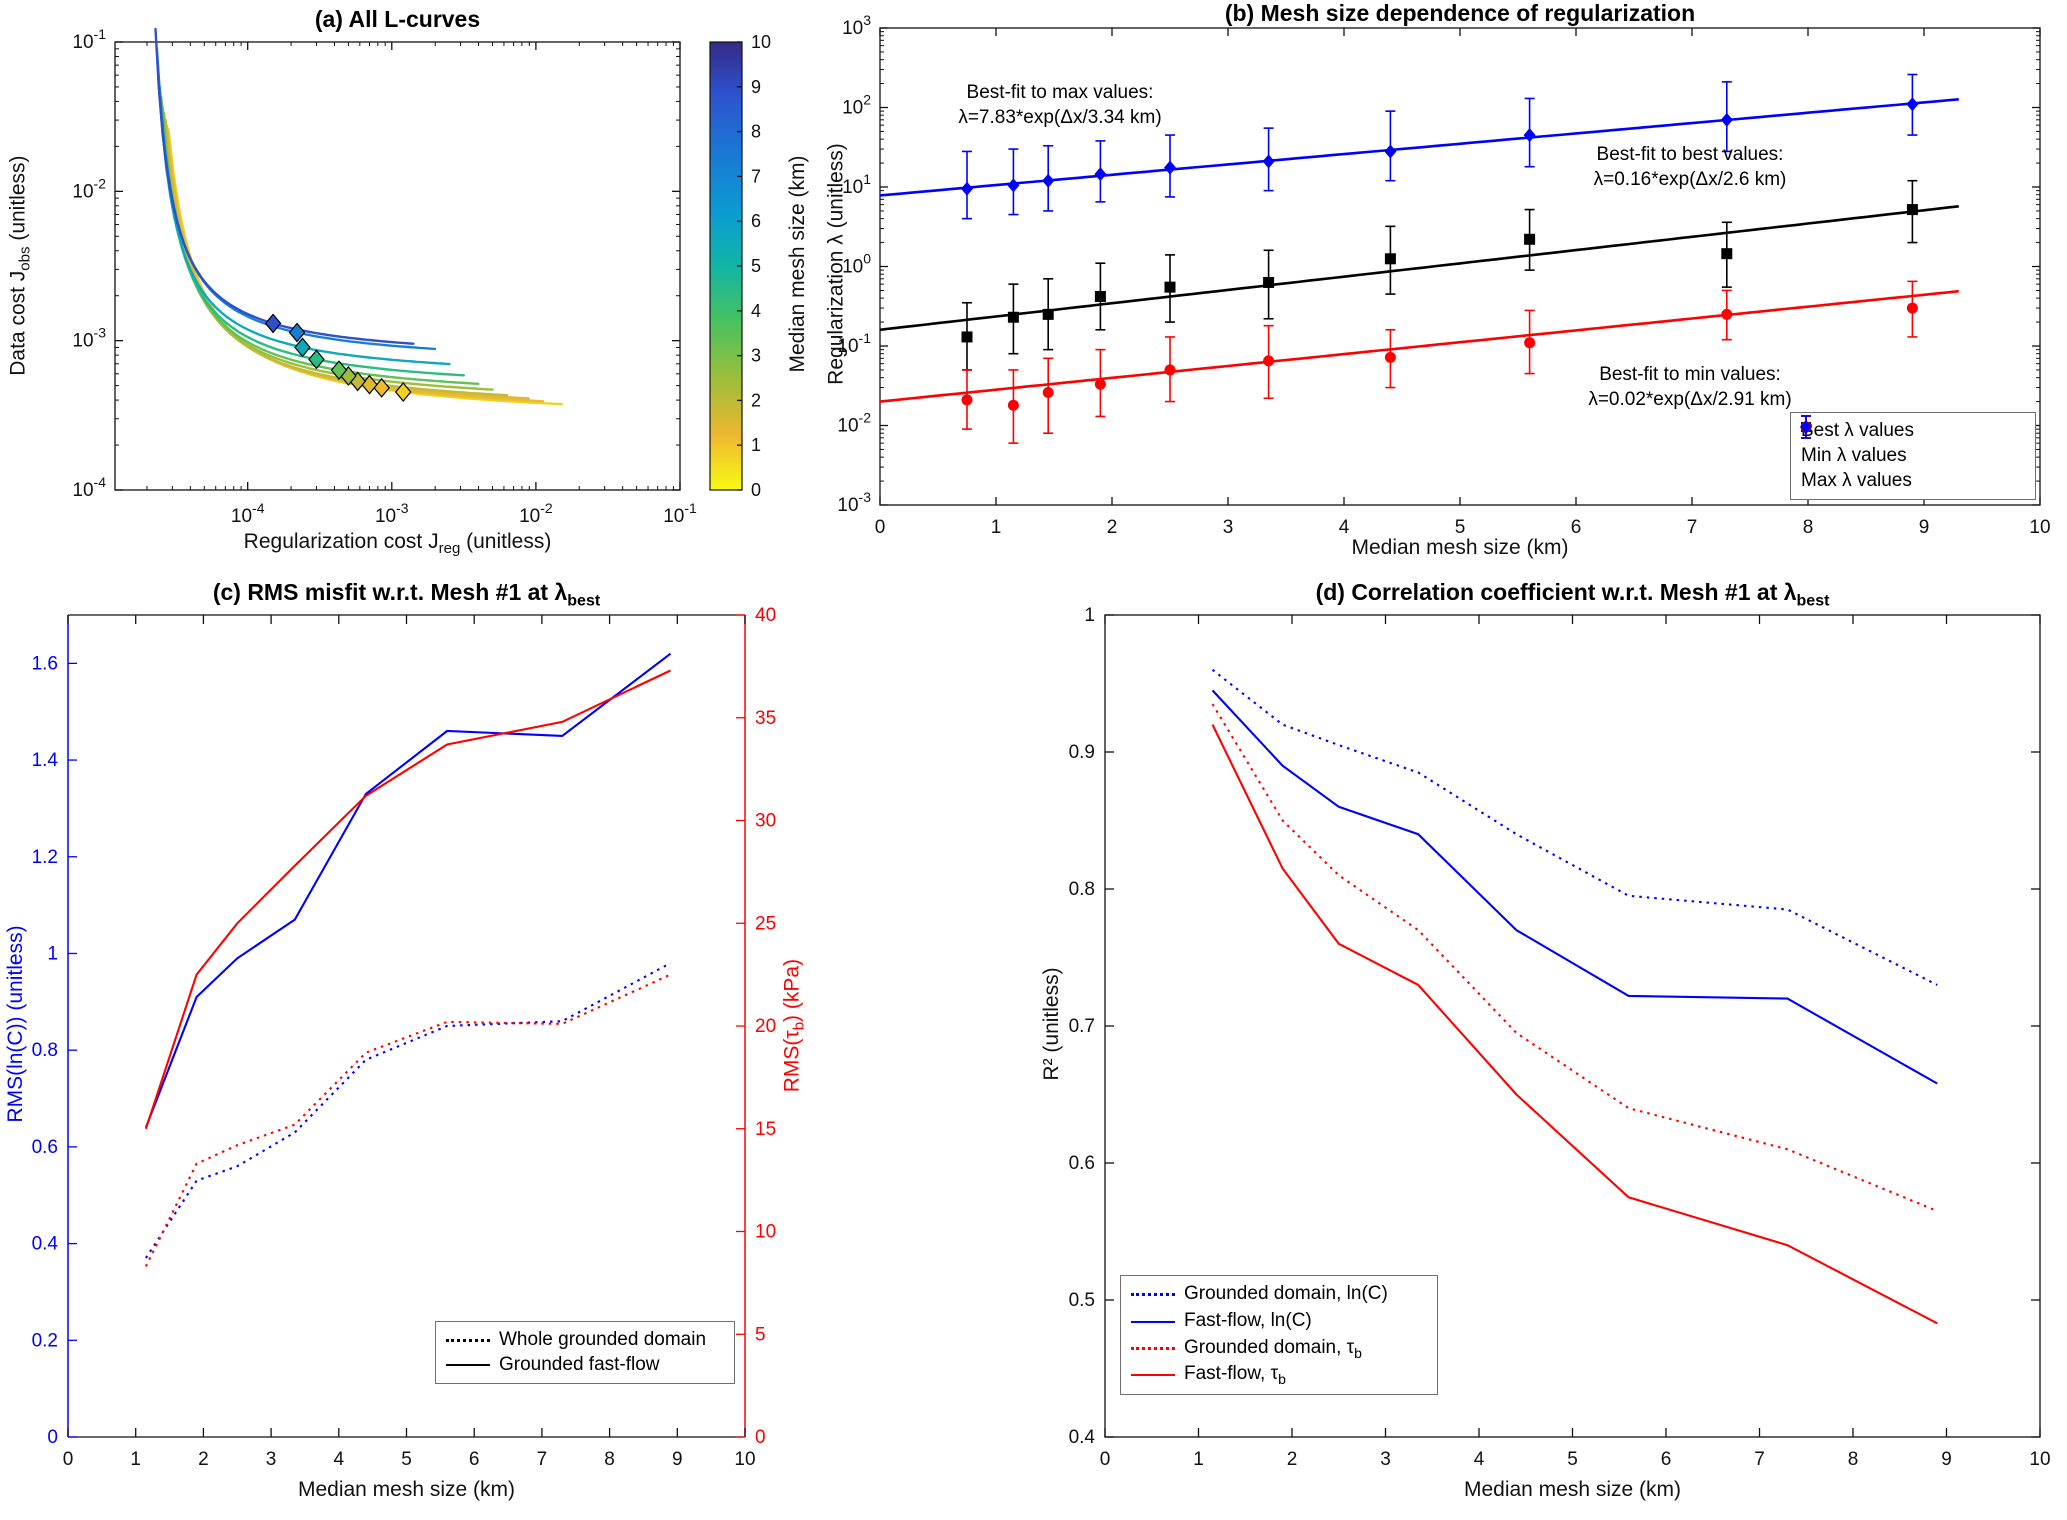  I want to click on axes-a: 10⁻⁴ 10⁻³ 10⁻² 10⁻¹ 10⁻⁴ 10⁻³ 10⁻² 10⁻¹, so click(384, 276).